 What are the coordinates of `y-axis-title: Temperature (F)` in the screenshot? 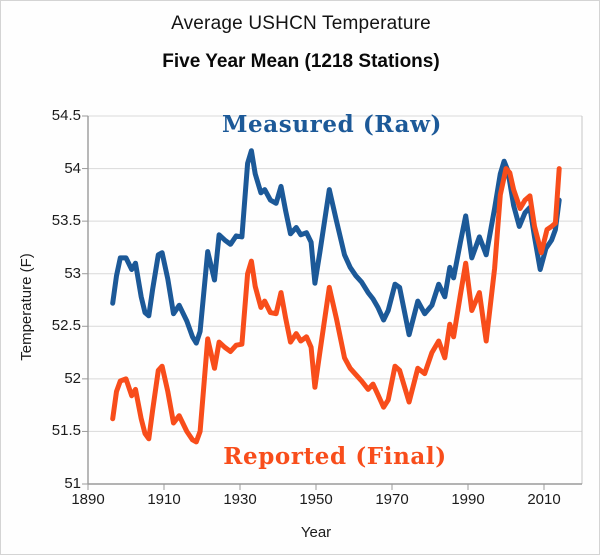 It's located at (26, 307).